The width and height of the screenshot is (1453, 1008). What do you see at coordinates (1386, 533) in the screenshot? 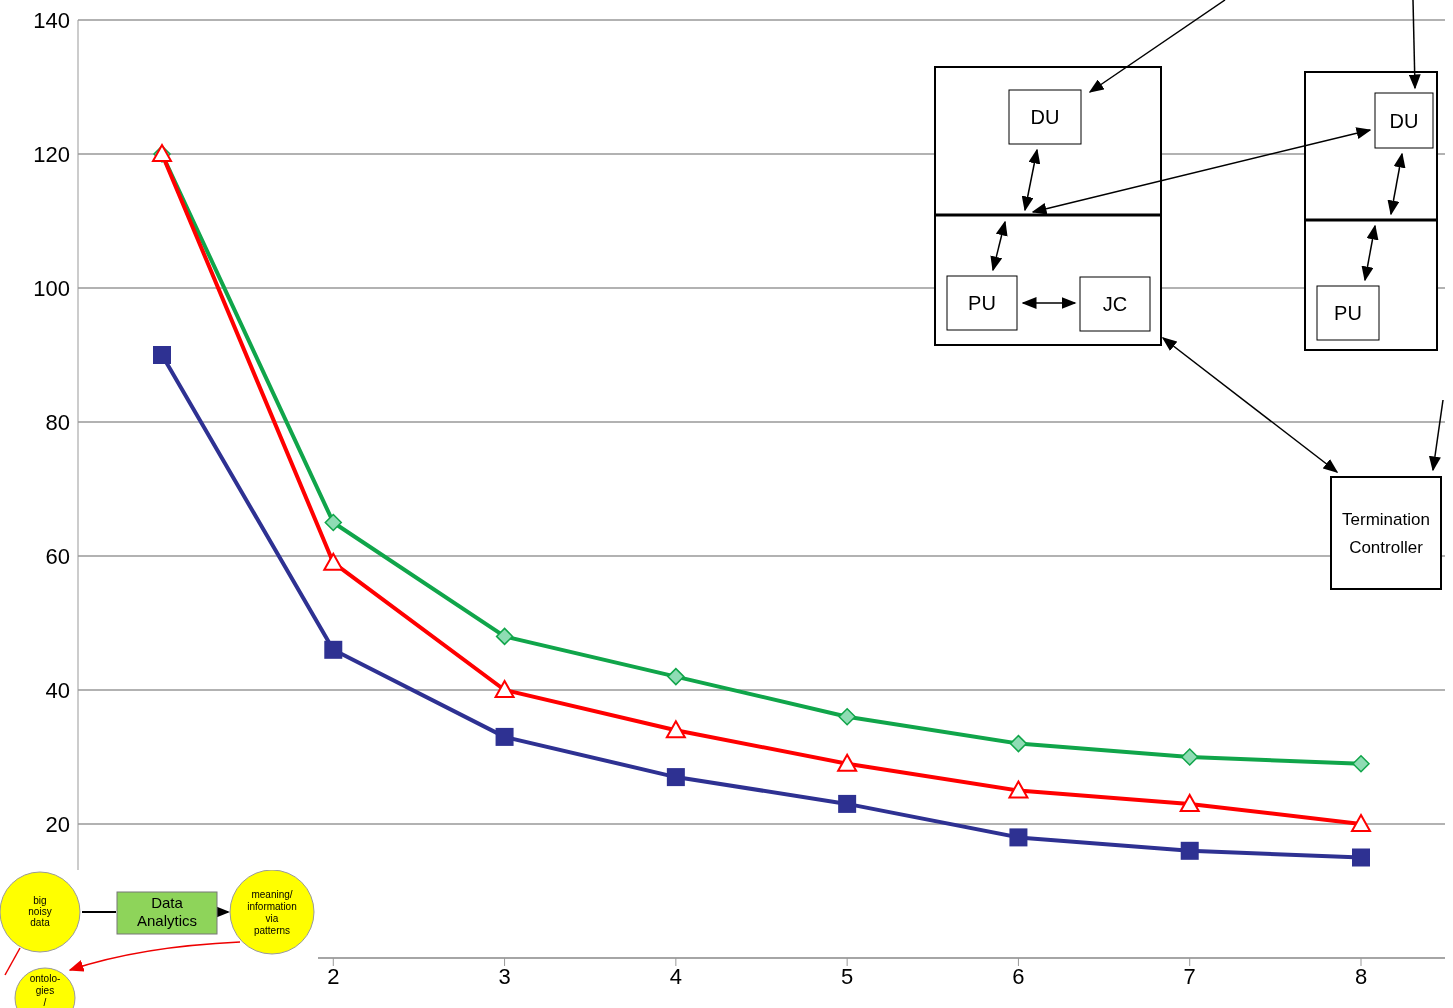
I see `annotation: Termination Controller` at bounding box center [1386, 533].